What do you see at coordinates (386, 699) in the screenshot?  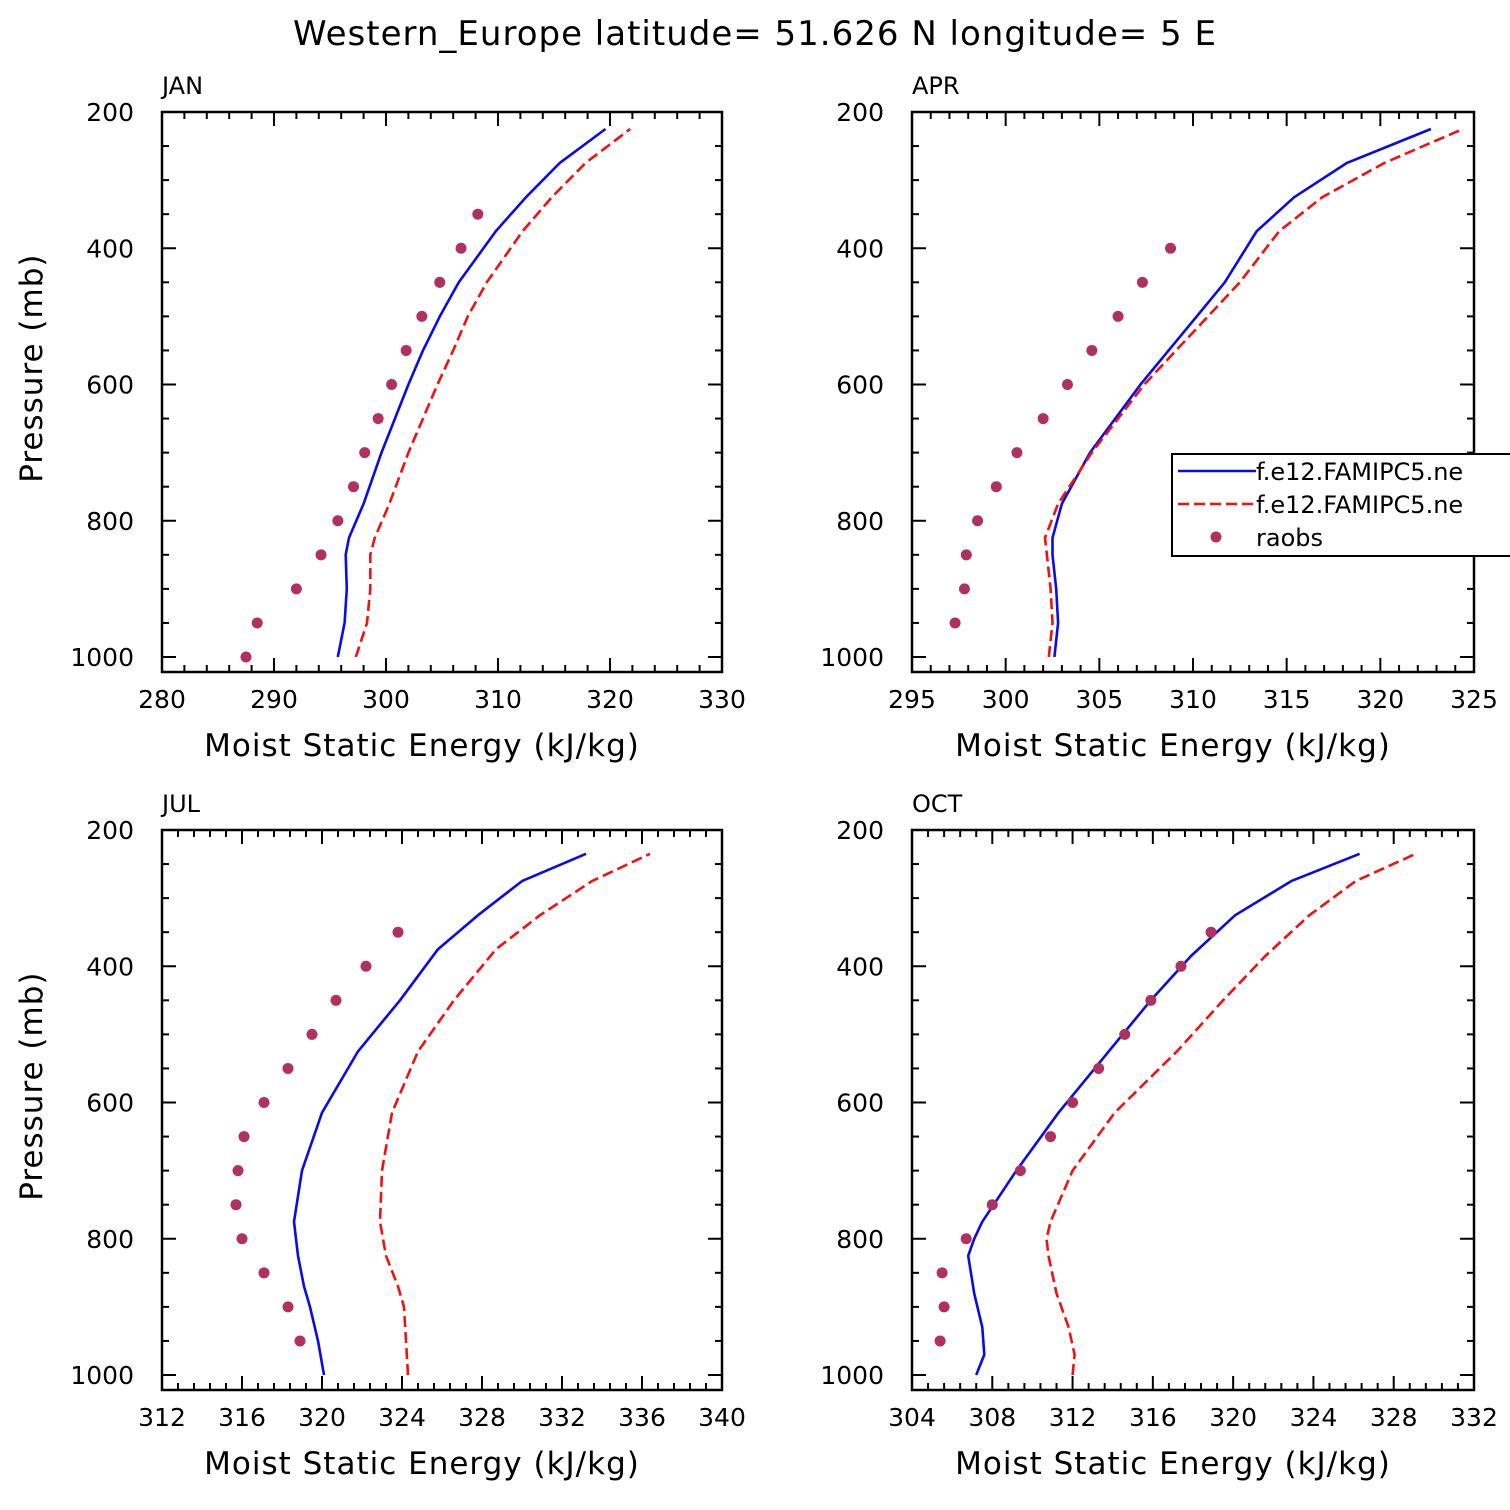 I see `x-tick-label: 300` at bounding box center [386, 699].